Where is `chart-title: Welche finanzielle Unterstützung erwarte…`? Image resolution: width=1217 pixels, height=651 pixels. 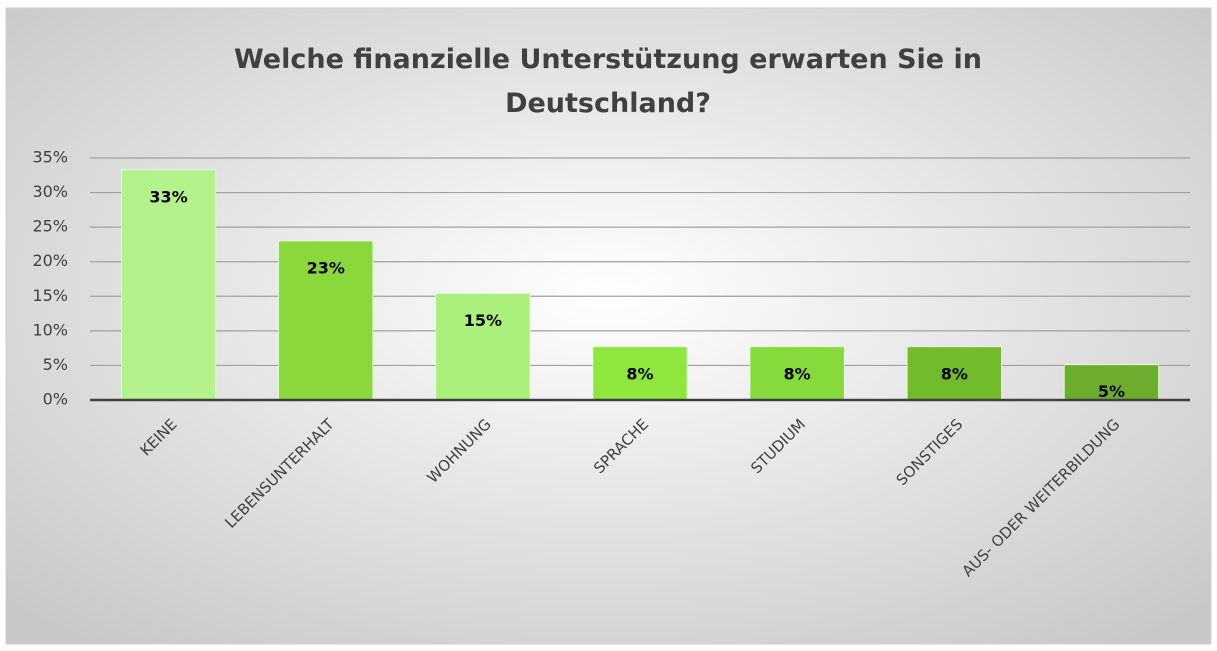 chart-title: Welche finanzielle Unterstützung erwarte… is located at coordinates (607, 81).